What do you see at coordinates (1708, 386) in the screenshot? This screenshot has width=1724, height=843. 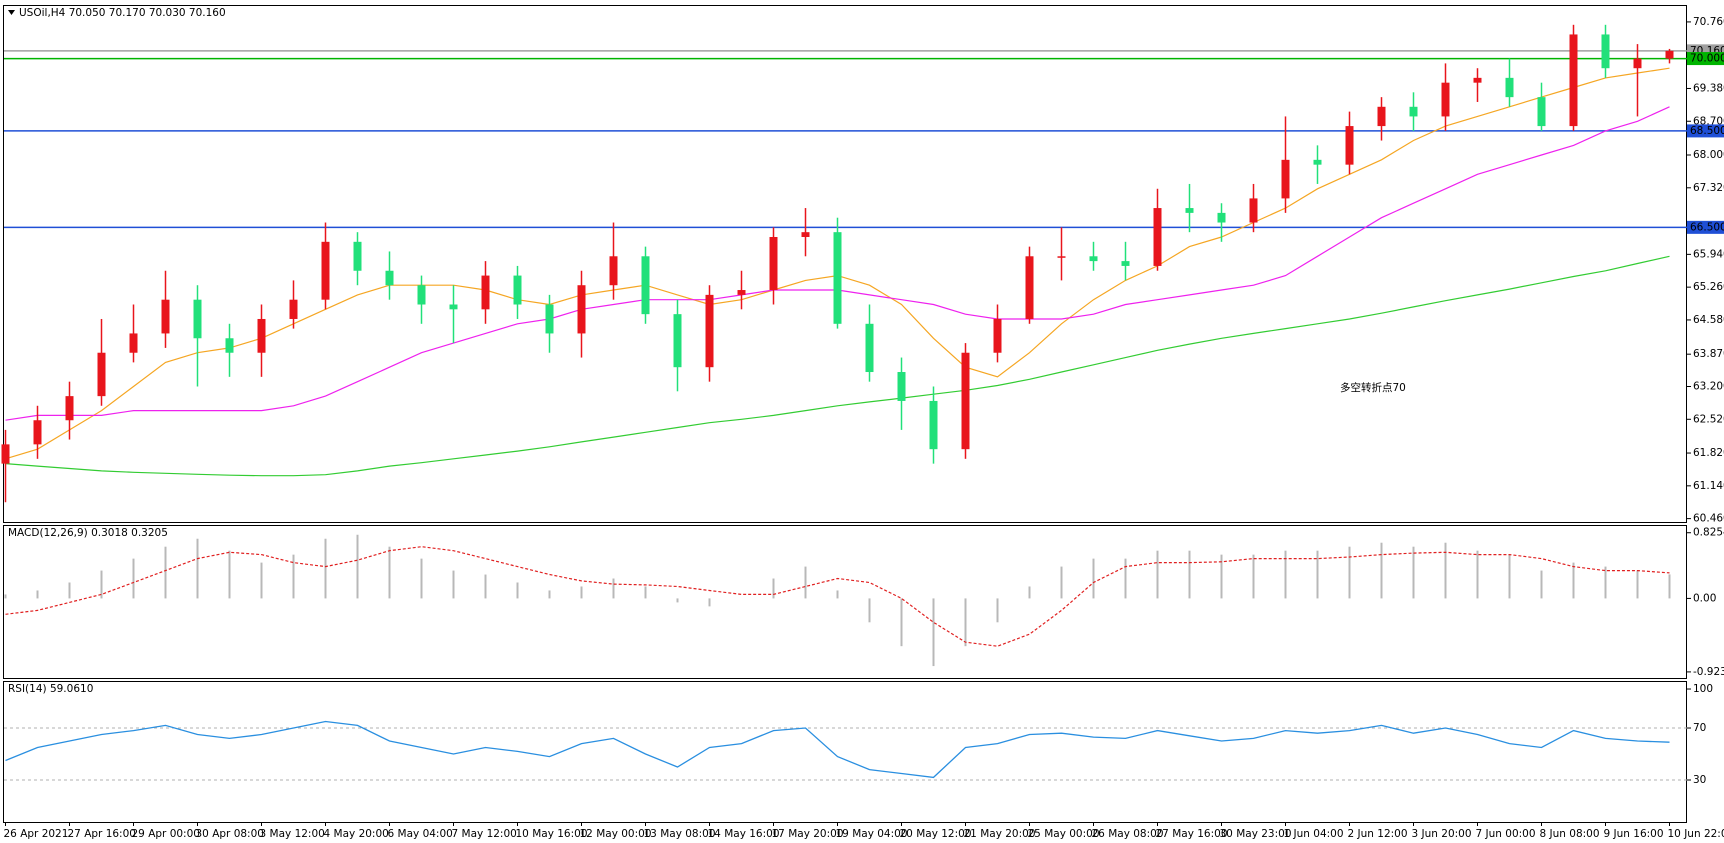 I see `y-tick-label: 63.200` at bounding box center [1708, 386].